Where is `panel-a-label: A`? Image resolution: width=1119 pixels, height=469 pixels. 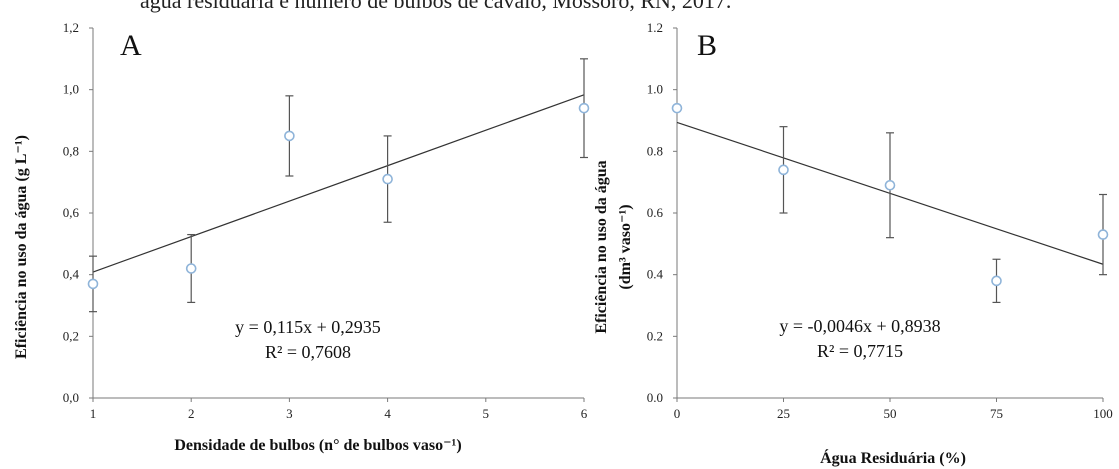
panel-a-label: A is located at coordinates (131, 45).